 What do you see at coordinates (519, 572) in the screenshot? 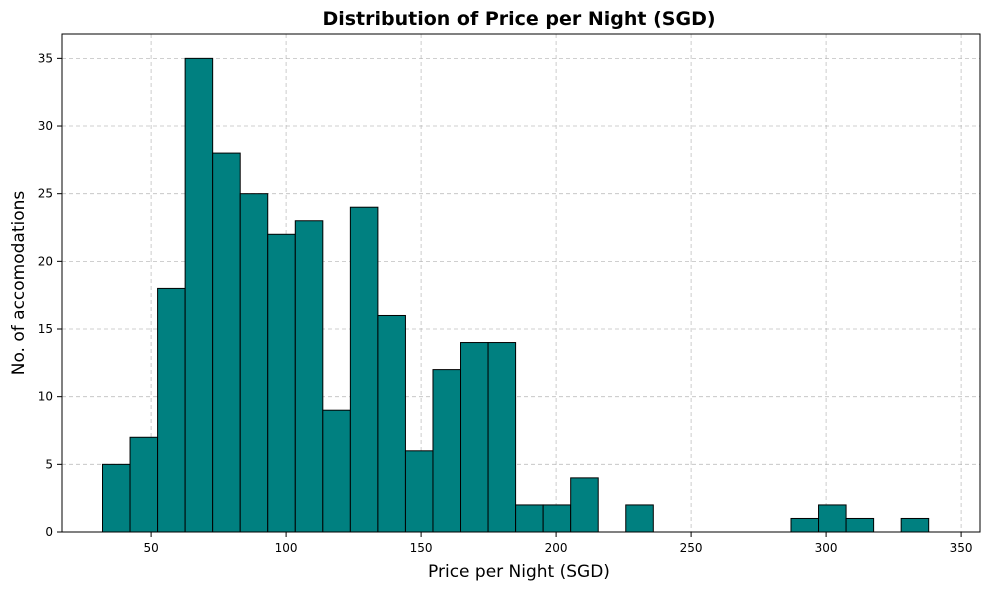
I see `x-axis-label: Price per Night (SGD)` at bounding box center [519, 572].